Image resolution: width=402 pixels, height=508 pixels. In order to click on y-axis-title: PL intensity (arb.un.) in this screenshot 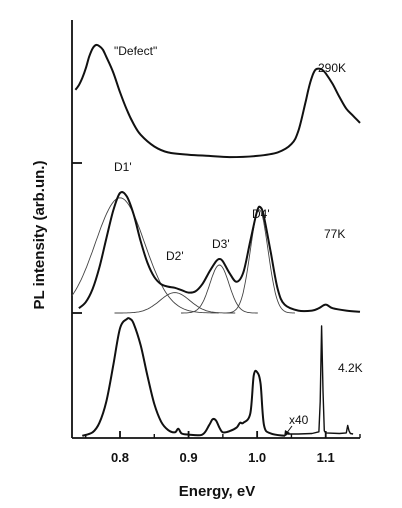, I will do `click(39, 235)`.